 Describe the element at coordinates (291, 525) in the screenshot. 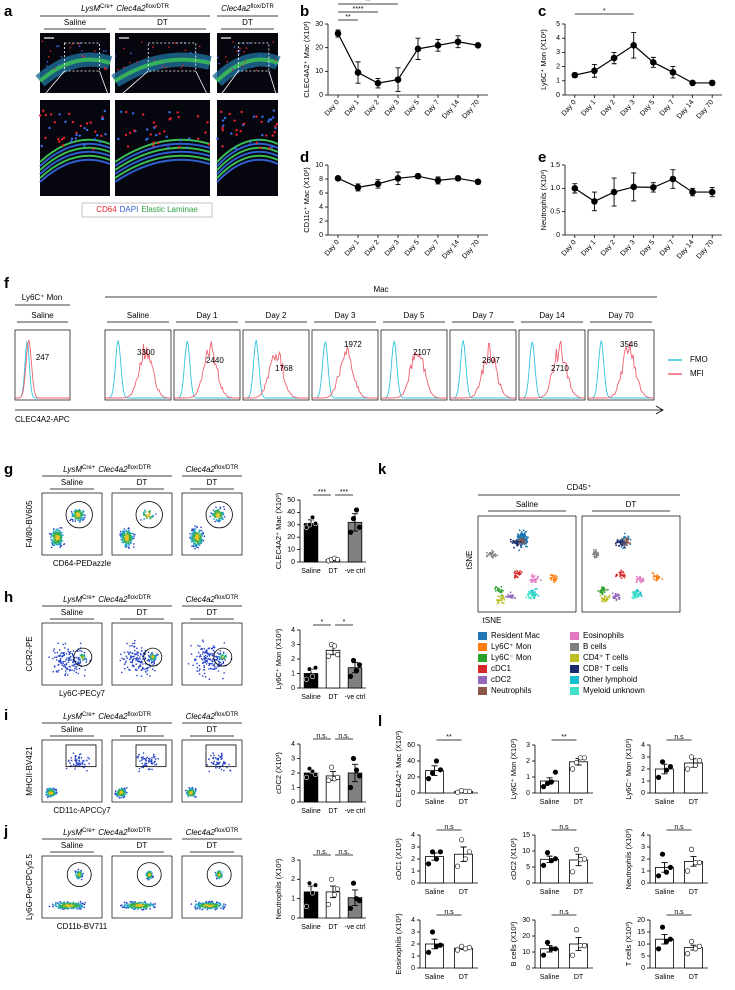

I see `y-tick-label: 30` at that location.